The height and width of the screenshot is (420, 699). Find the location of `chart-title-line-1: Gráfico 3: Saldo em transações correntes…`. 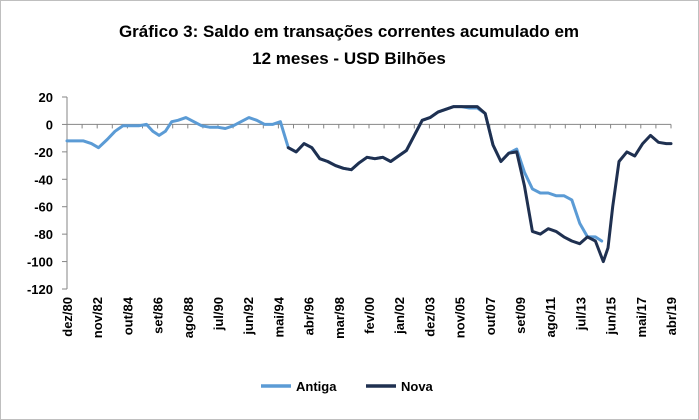

chart-title-line-1: Gráfico 3: Saldo em transações correntes… is located at coordinates (349, 31).